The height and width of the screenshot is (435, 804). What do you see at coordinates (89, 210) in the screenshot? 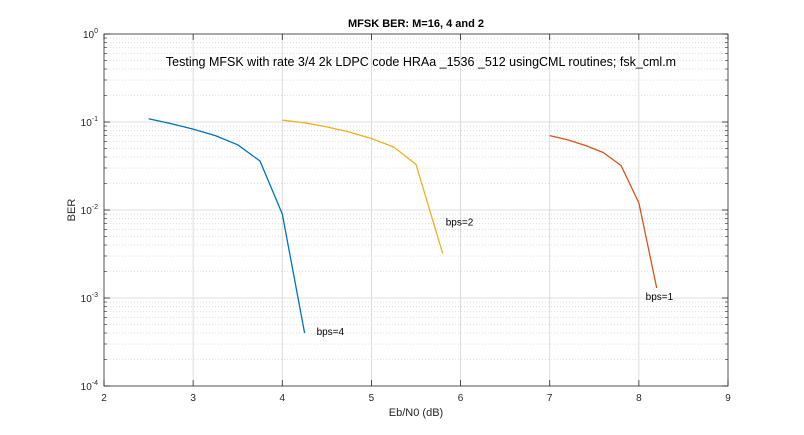
I see `y-tick-label: 10⁻²` at bounding box center [89, 210].